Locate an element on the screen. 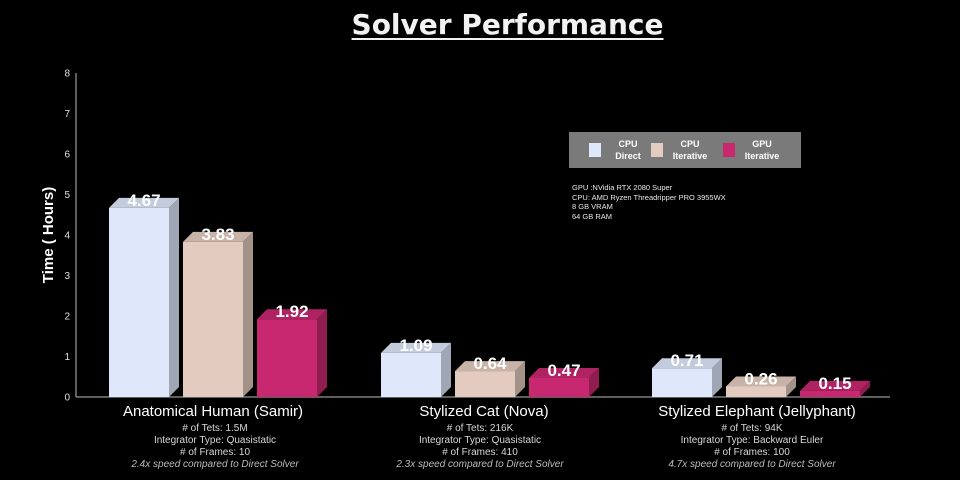 The image size is (960, 480). y-tick-label: 8 is located at coordinates (67, 74).